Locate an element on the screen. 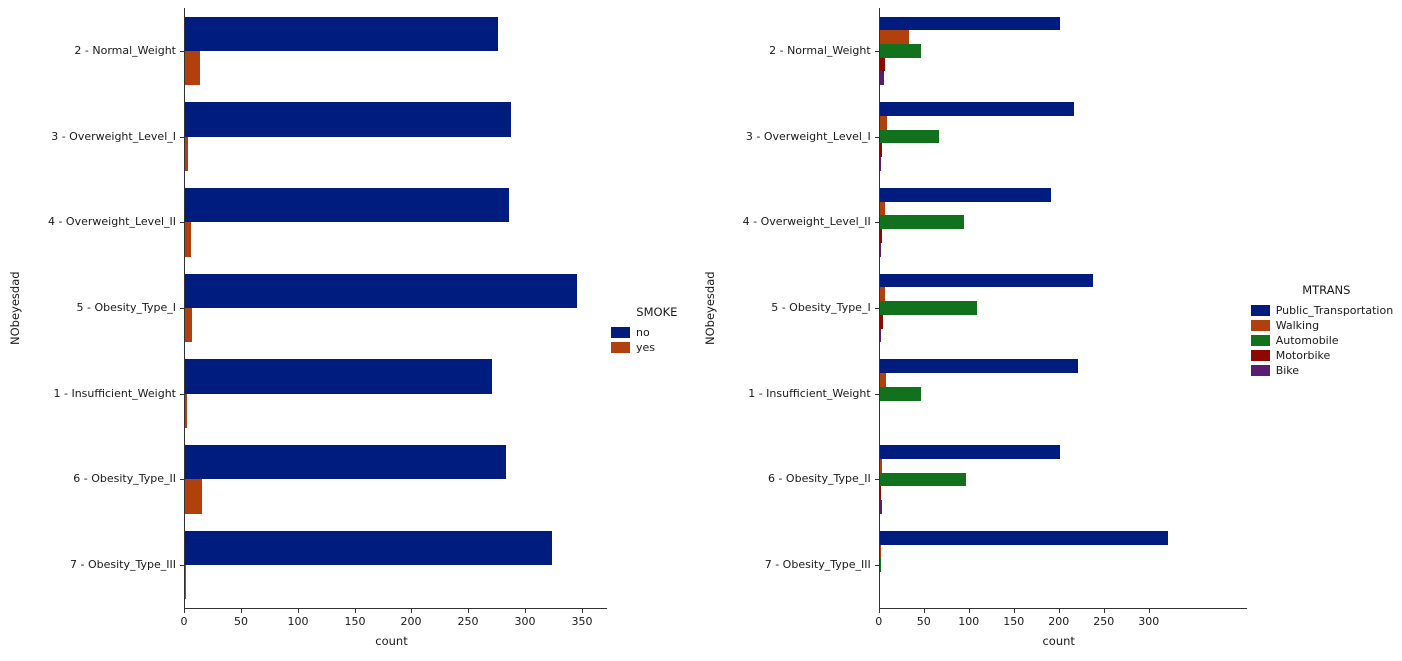 The width and height of the screenshot is (1402, 661). bar-Motorbike is located at coordinates (880, 150).